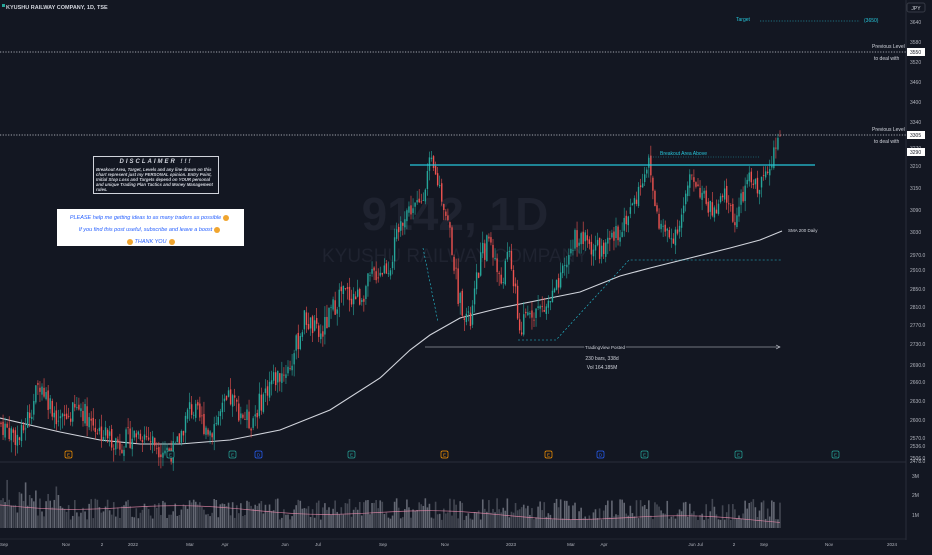  I want to click on volume-tick-label: 2M, so click(915, 496).